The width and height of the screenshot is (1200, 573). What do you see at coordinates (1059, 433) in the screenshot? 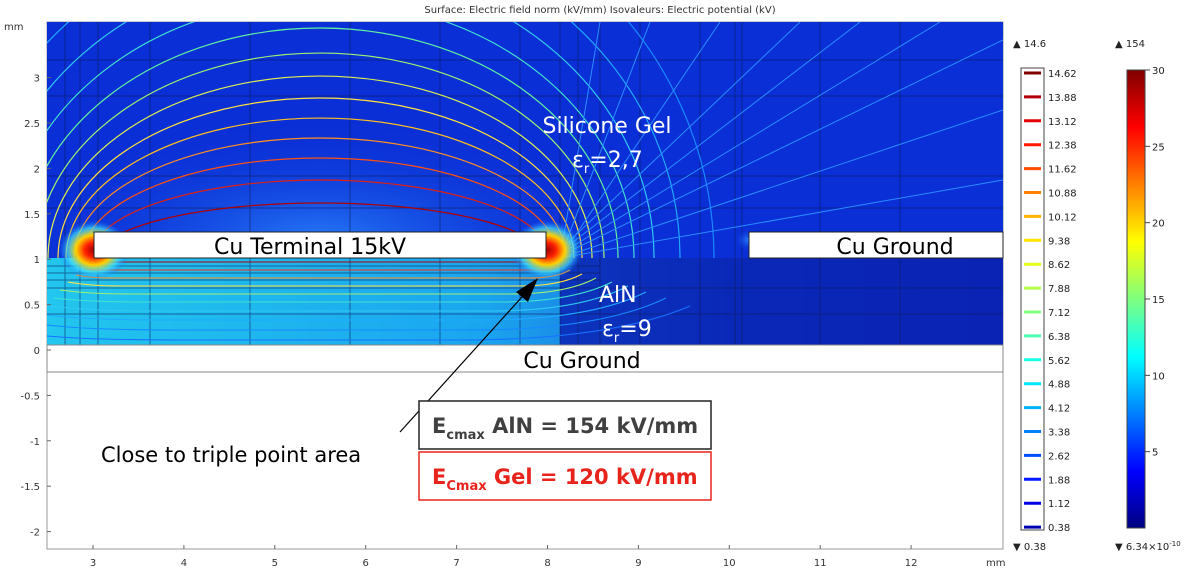
I see `potential-legend-label: 3.38` at bounding box center [1059, 433].